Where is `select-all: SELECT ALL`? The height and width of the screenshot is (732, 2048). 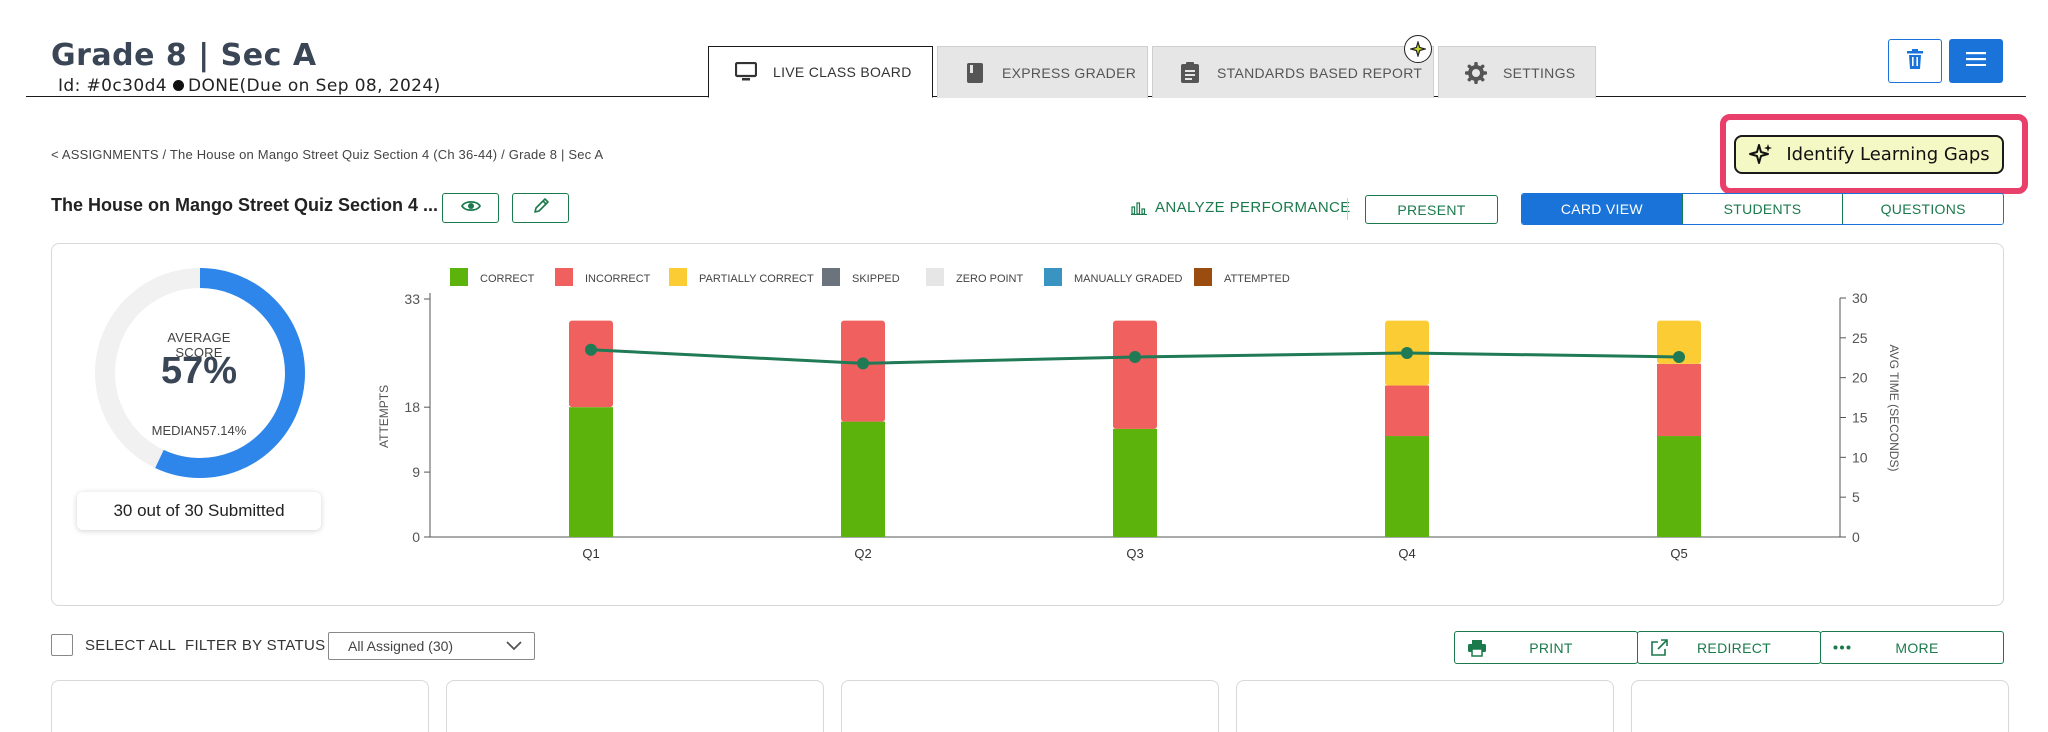
select-all: SELECT ALL is located at coordinates (113, 645).